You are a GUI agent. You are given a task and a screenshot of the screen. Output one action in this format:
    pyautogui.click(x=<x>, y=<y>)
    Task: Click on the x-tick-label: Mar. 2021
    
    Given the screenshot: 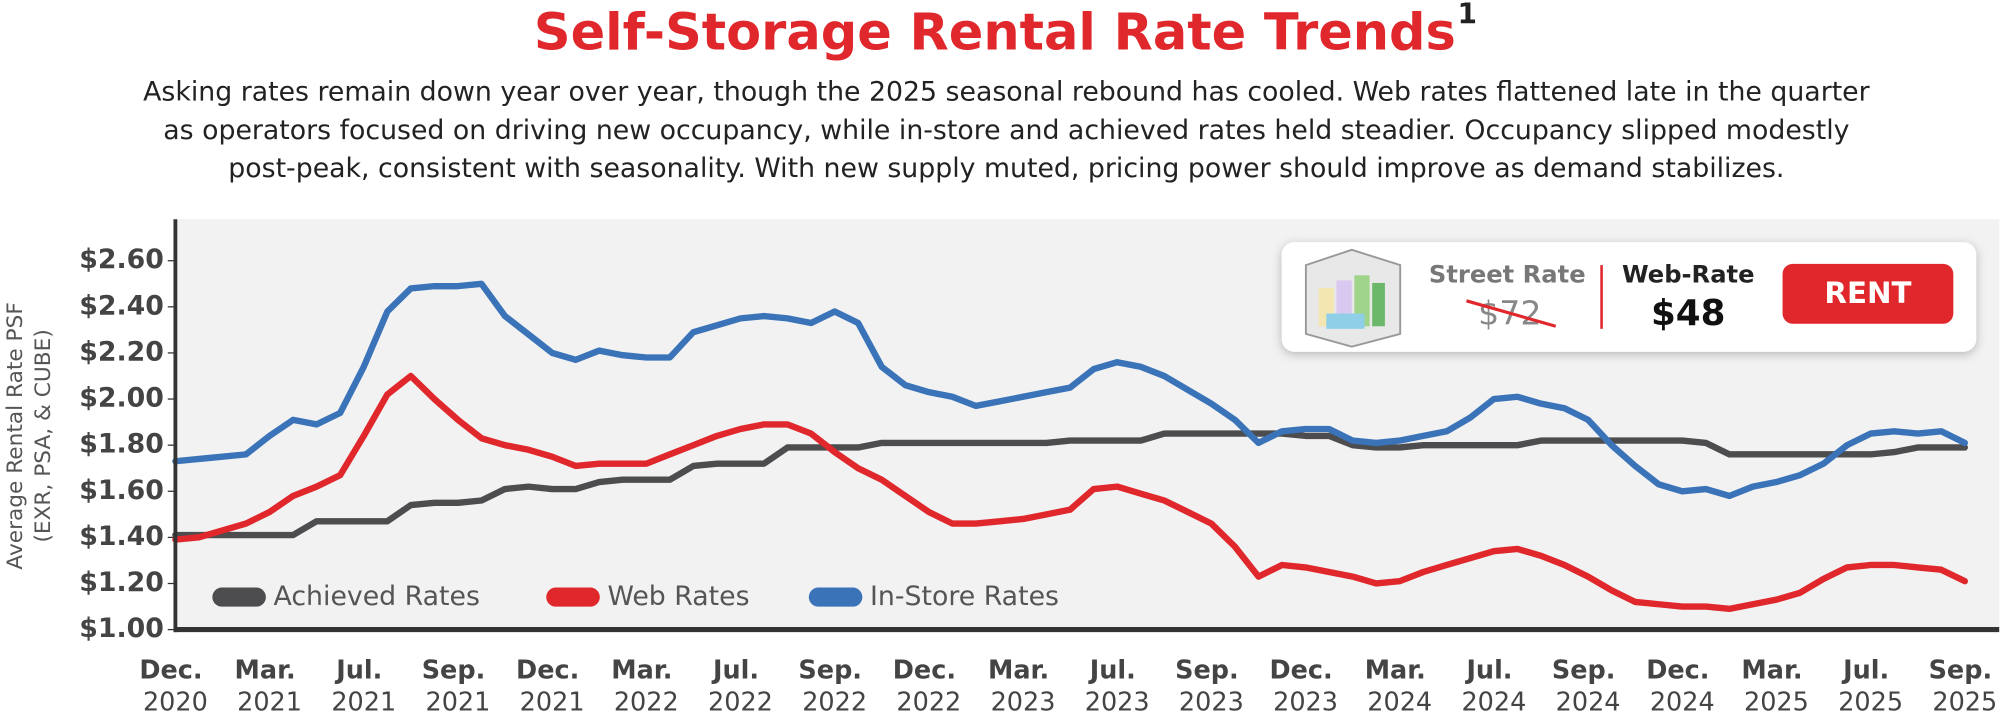 What is the action you would take?
    pyautogui.click(x=270, y=685)
    